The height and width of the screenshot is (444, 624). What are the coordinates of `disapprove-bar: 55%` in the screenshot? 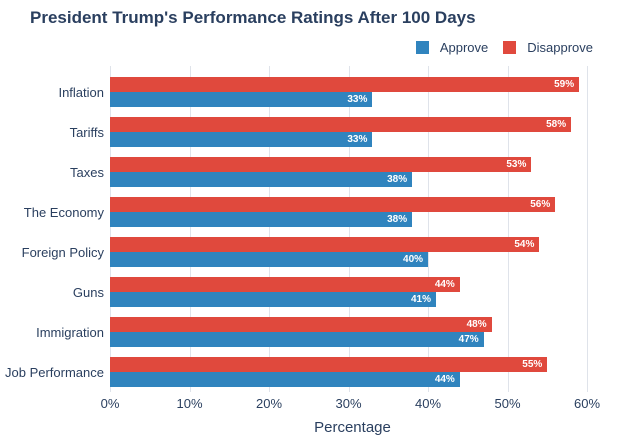 It's located at (329, 364).